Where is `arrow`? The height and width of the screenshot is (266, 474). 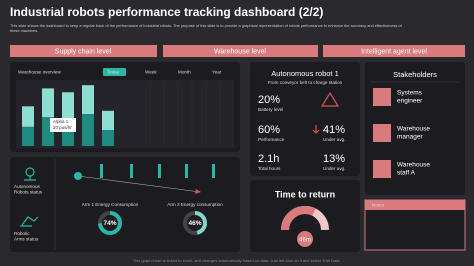 arrow is located at coordinates (198, 191).